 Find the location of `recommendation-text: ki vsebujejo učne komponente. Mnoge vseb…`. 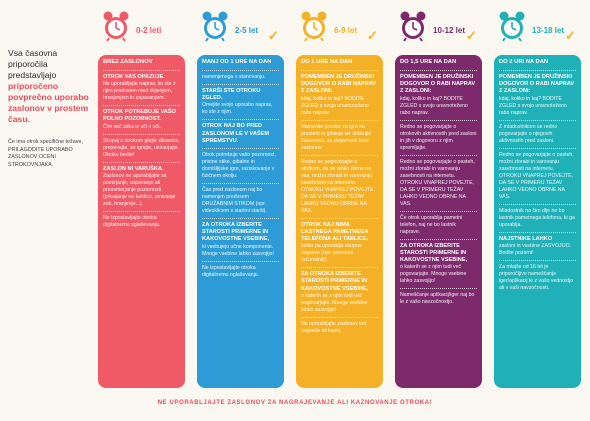

recommendation-text: ki vsebujejo učne komponente. Mnoge vseb… is located at coordinates (238, 250).